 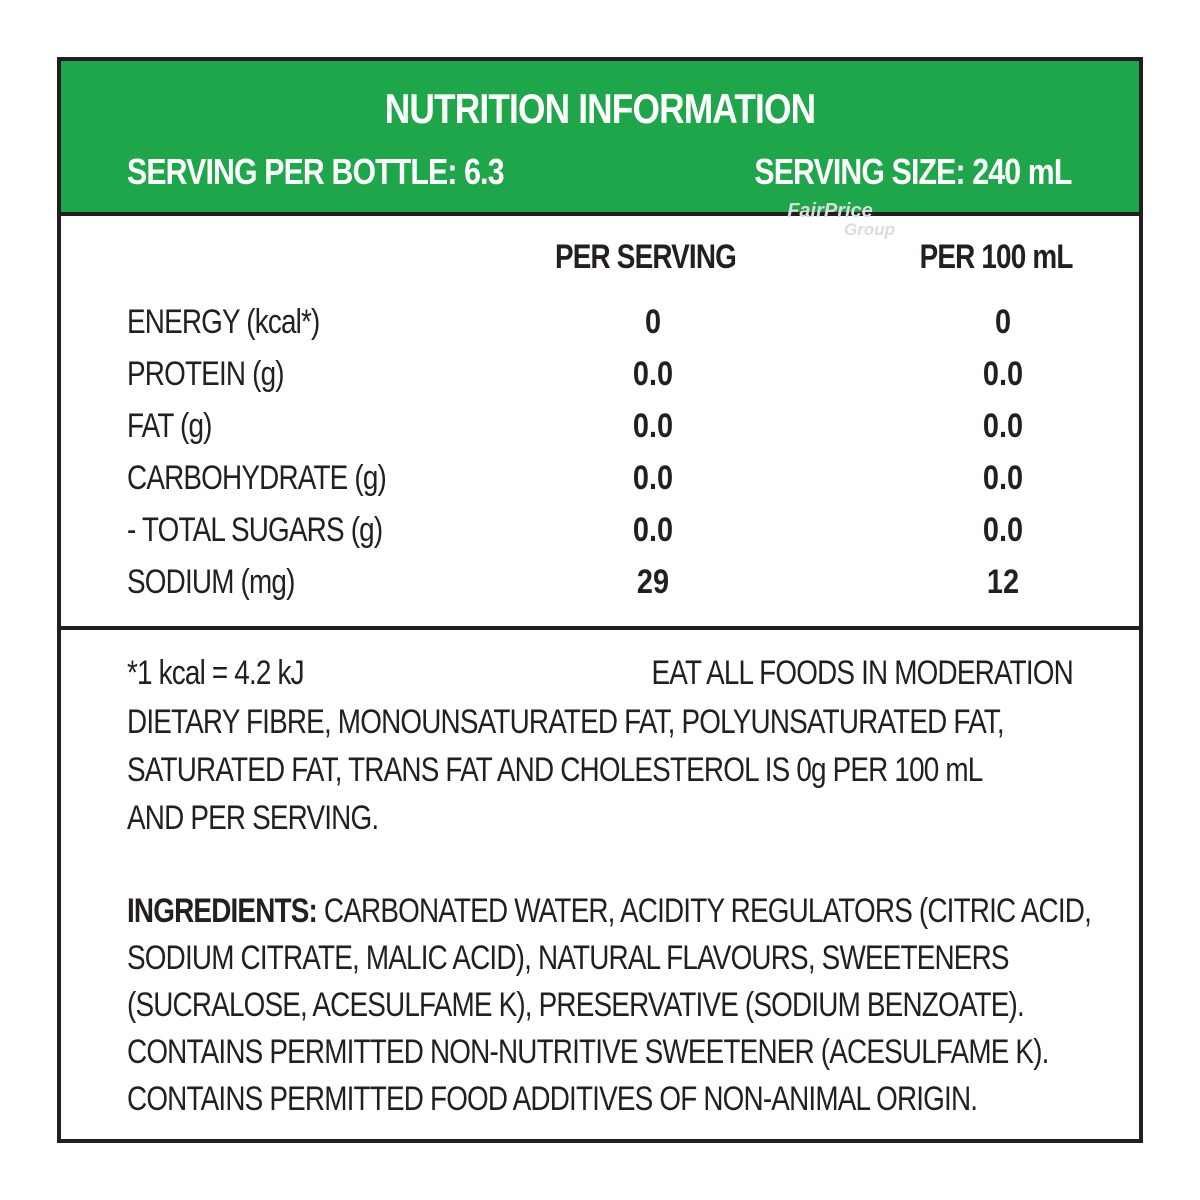 What do you see at coordinates (653, 322) in the screenshot?
I see `nutrient-per-serving: 0` at bounding box center [653, 322].